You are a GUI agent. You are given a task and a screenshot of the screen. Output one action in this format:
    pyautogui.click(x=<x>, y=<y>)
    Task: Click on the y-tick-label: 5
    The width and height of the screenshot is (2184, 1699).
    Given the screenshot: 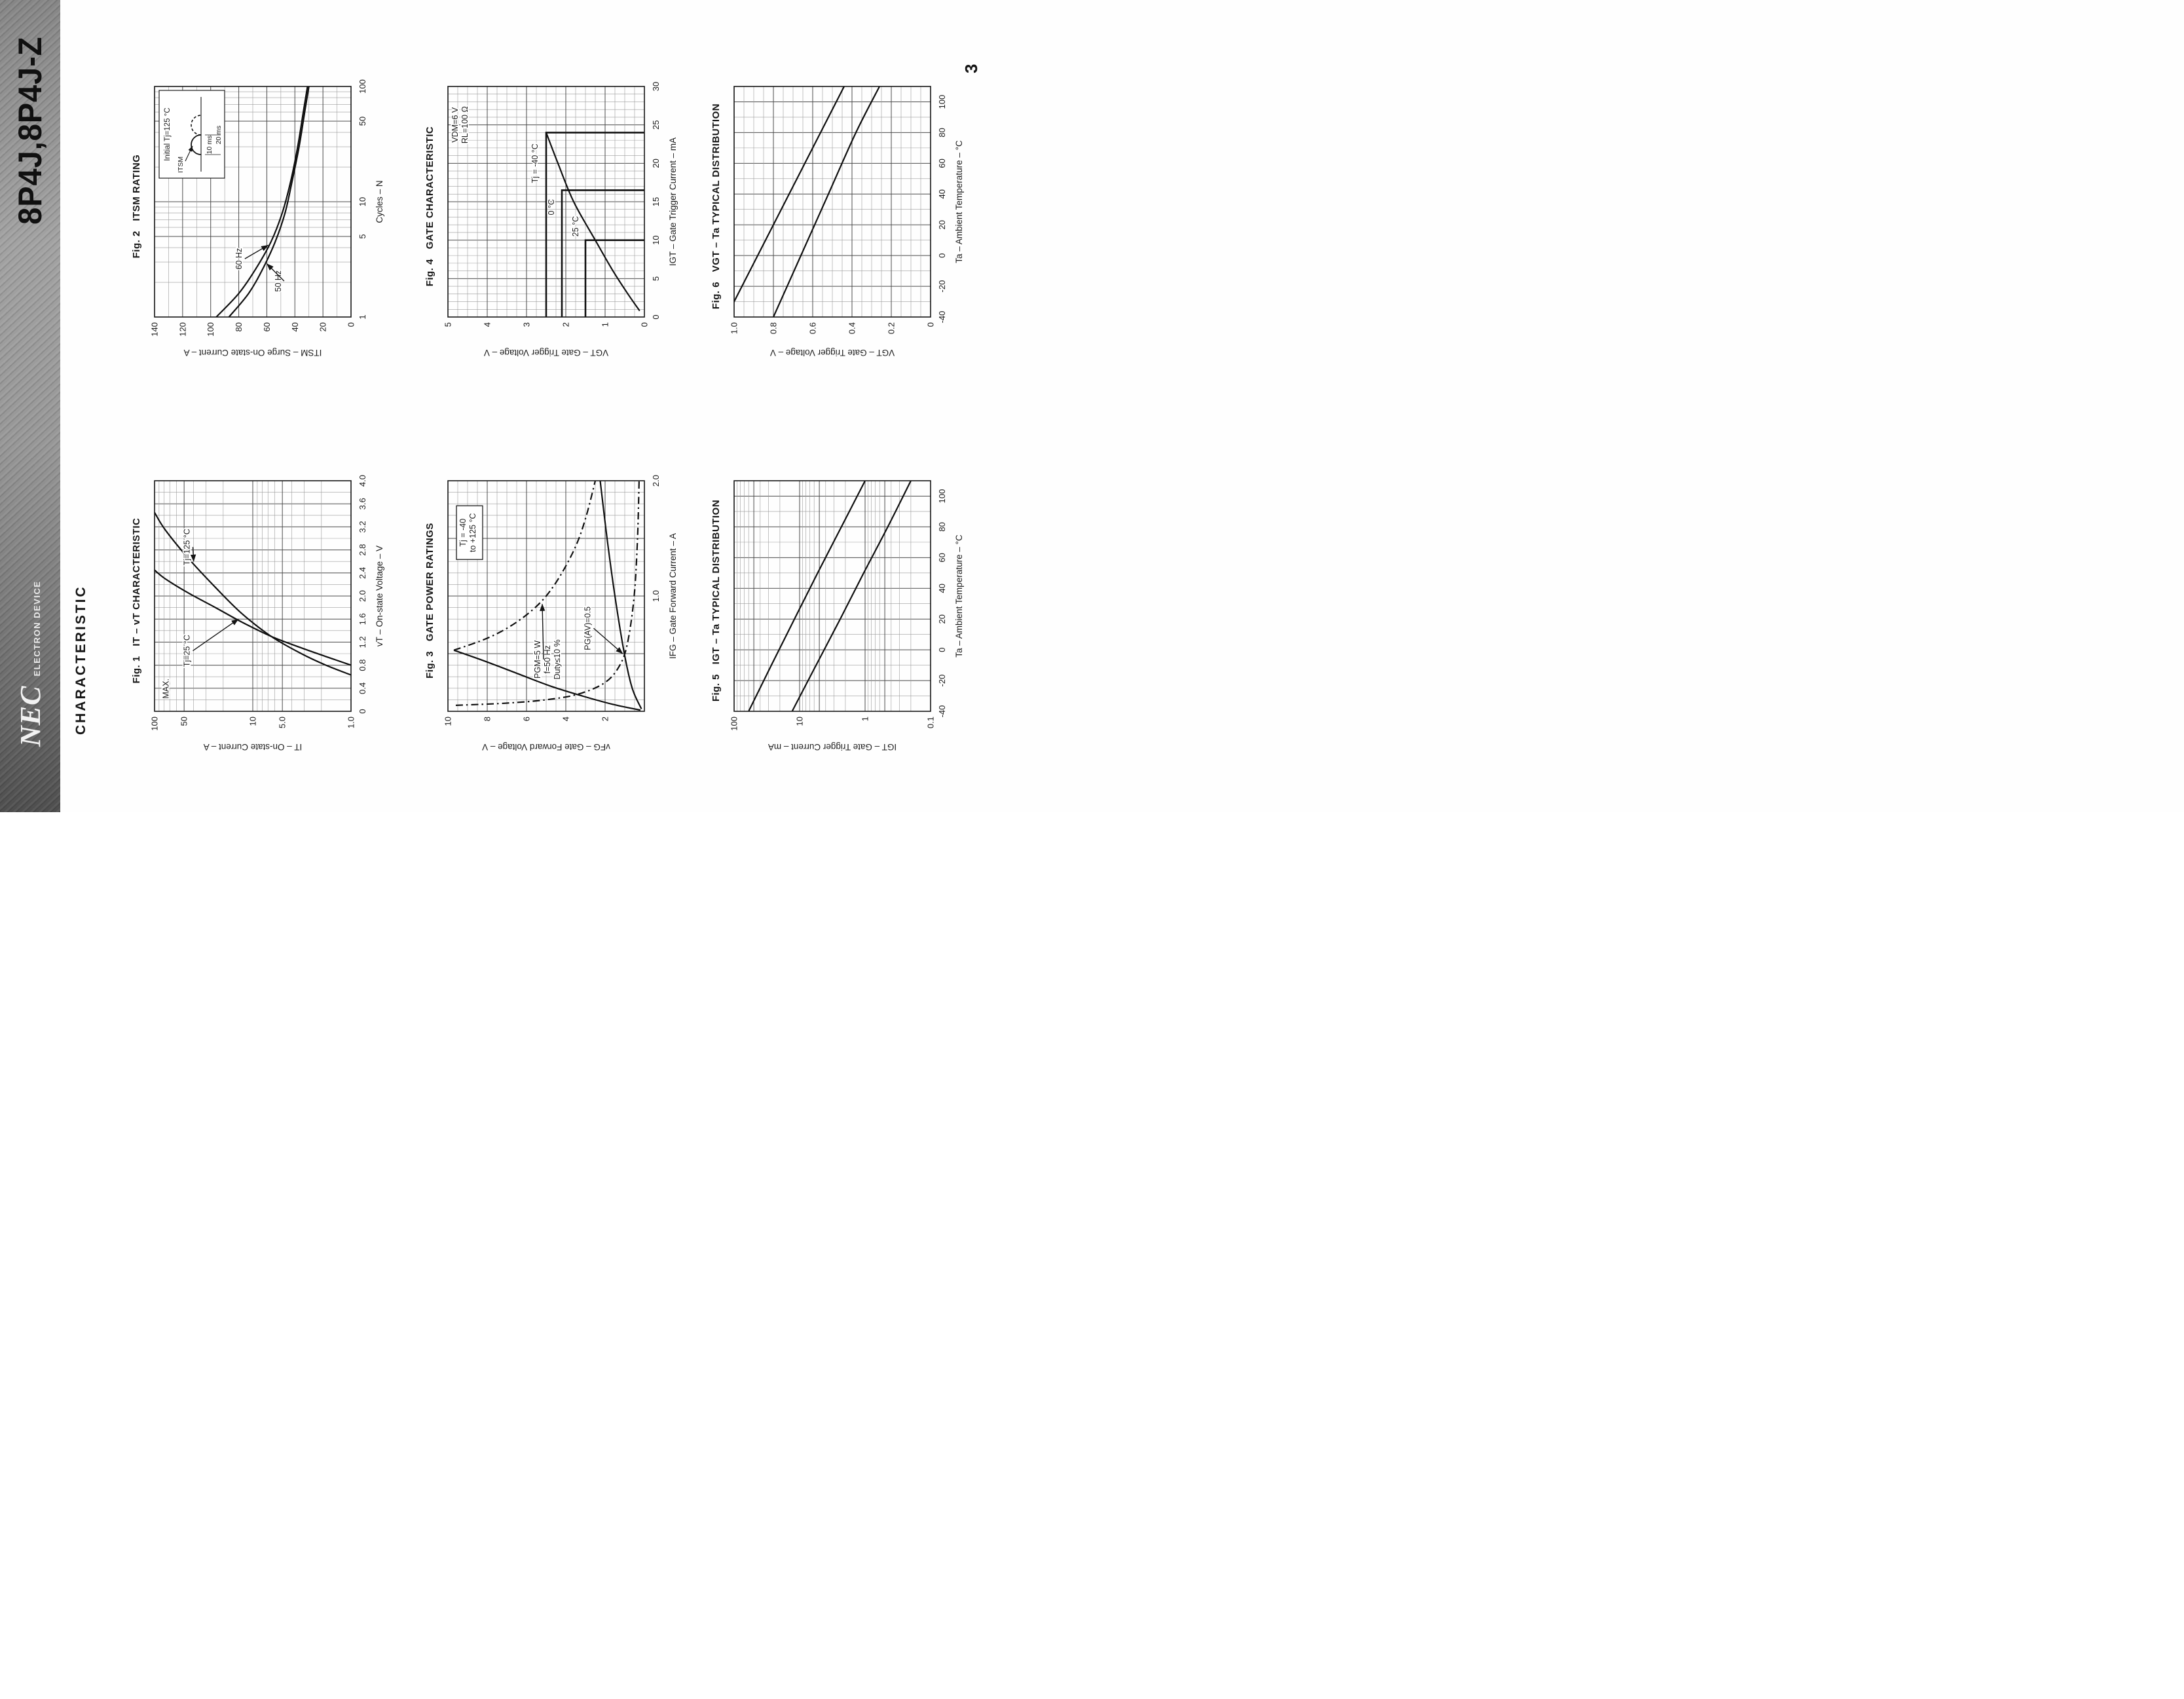 What is the action you would take?
    pyautogui.click(x=448, y=324)
    